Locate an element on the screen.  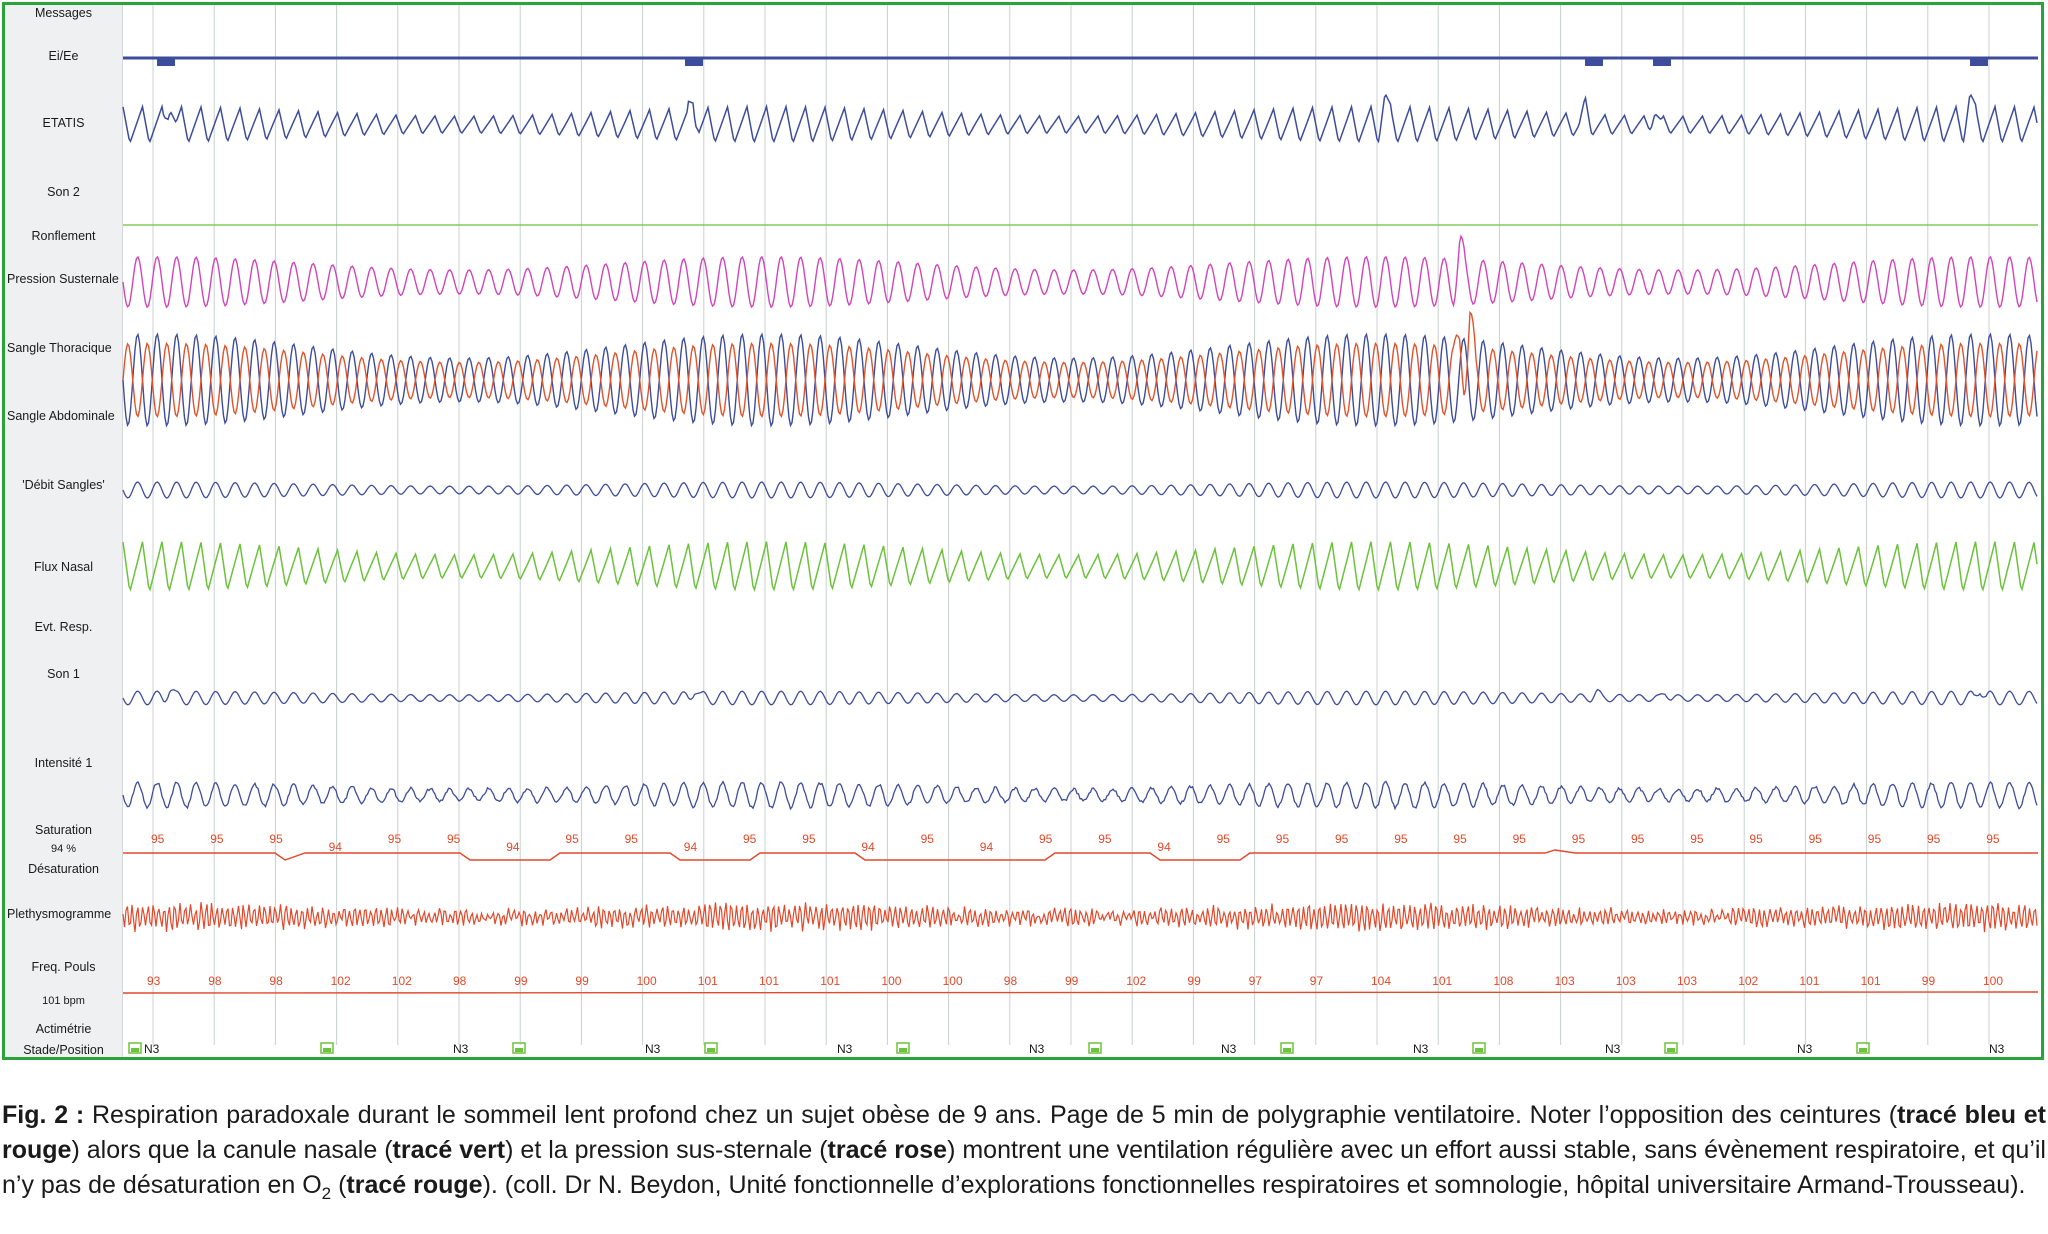
channel-label-flux-nasal: Flux Nasal is located at coordinates (63, 567).